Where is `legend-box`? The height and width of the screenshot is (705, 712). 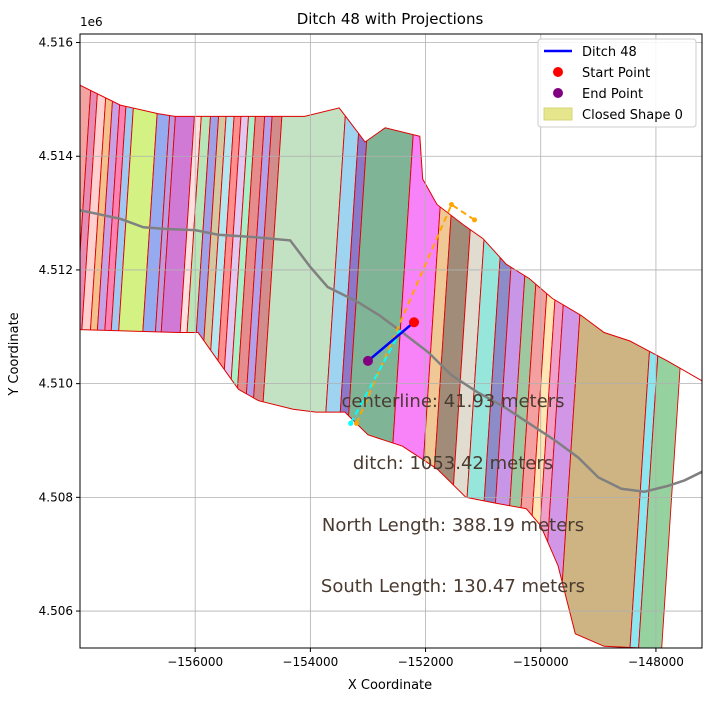 legend-box is located at coordinates (617, 83).